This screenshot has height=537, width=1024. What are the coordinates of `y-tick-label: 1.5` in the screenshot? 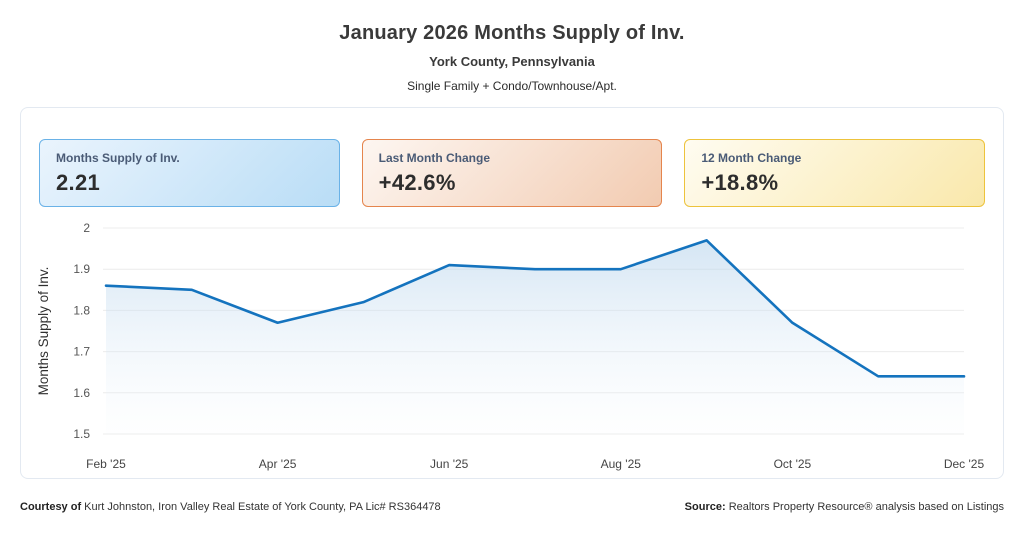 It's located at (81, 434).